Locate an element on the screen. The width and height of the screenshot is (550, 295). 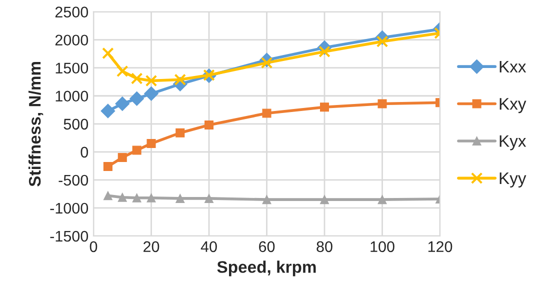
x-tick-label: 80 is located at coordinates (324, 246).